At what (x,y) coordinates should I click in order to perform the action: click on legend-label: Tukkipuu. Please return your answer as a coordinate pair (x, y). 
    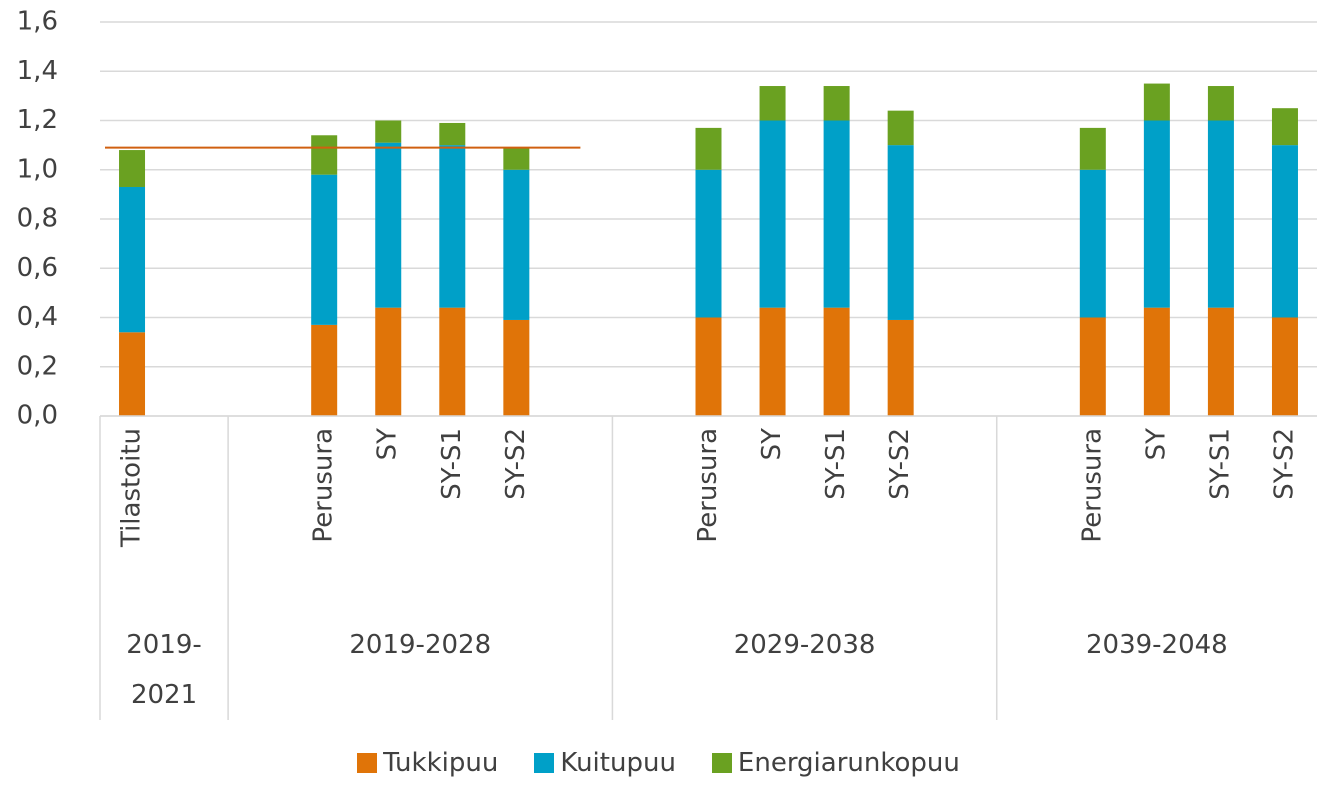
    Looking at the image, I should click on (441, 763).